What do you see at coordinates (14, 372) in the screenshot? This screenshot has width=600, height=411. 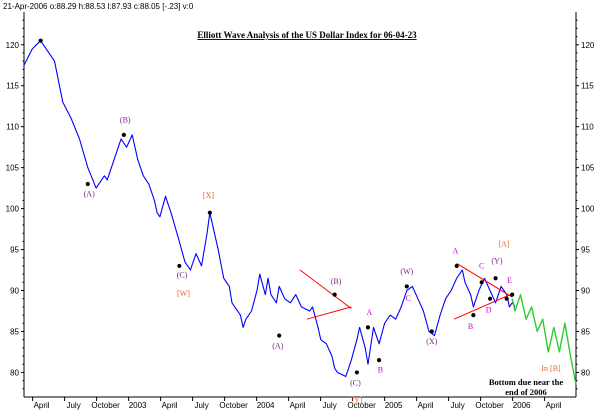 I see `y-tick-label-left: 80` at bounding box center [14, 372].